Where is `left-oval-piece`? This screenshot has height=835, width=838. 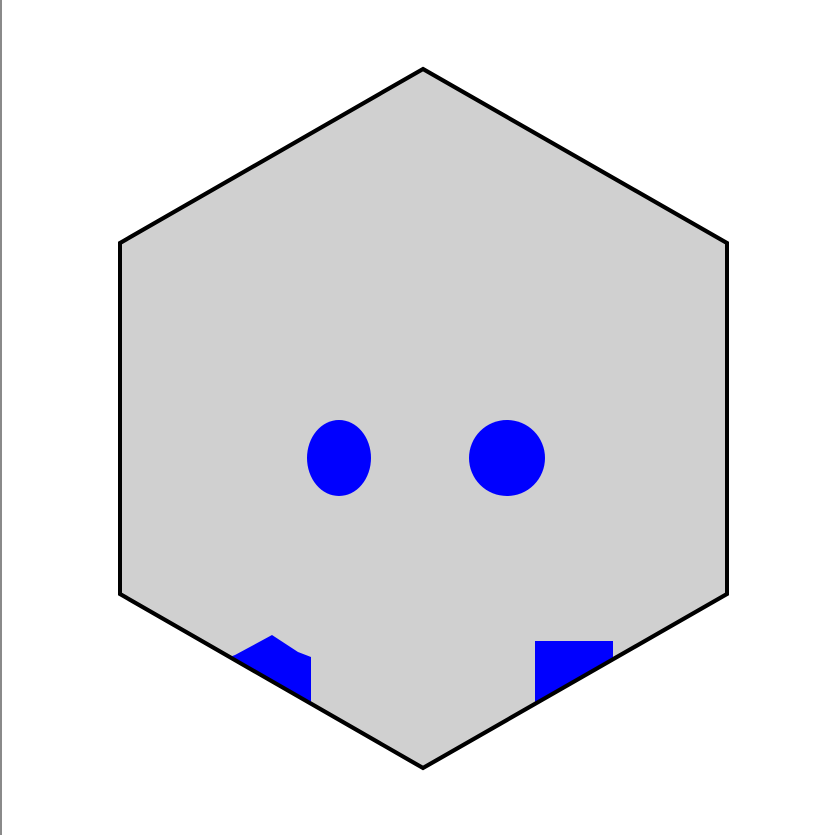 left-oval-piece is located at coordinates (339, 458).